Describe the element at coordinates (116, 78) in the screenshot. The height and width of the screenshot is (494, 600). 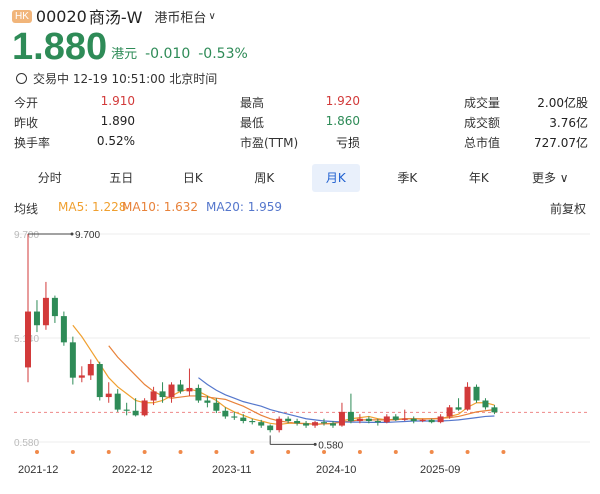
I see `trading-status: 交易中 12-19 10:51:00 北京时间` at that location.